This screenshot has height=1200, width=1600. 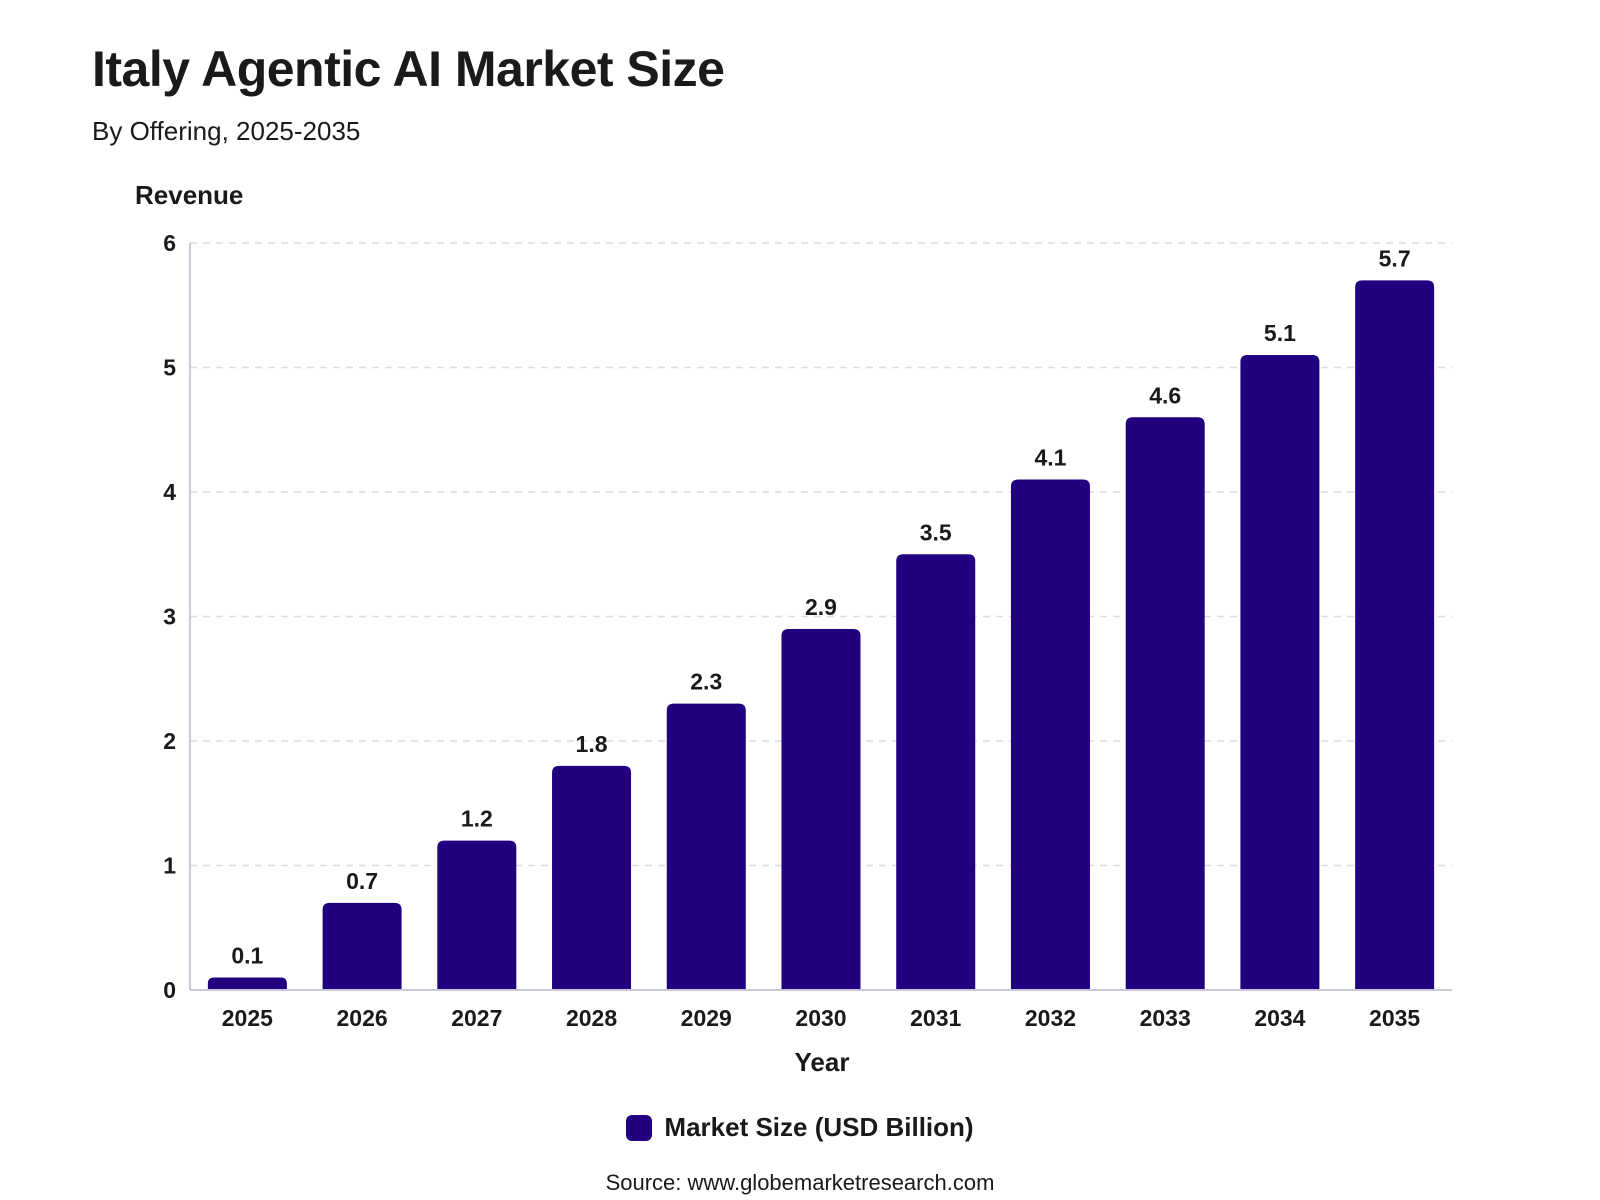 I want to click on x-tick-label: 2027, so click(x=476, y=1018).